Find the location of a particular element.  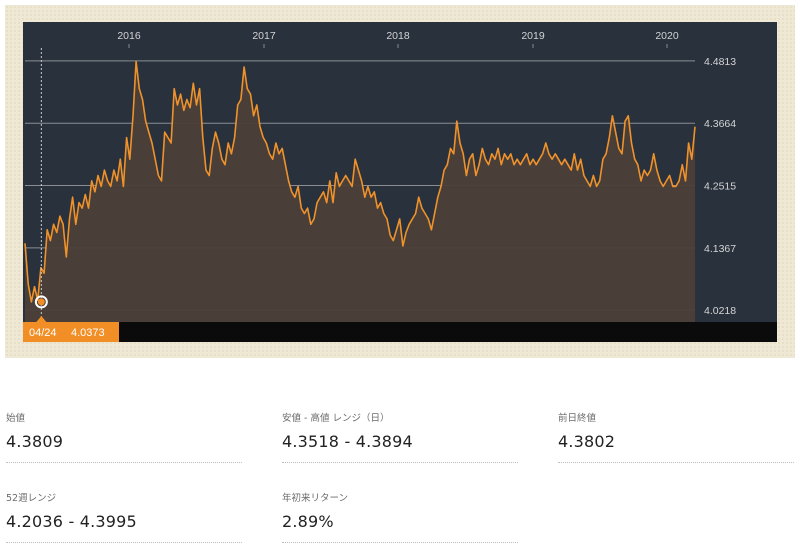

x-tick-label: 2018 is located at coordinates (398, 36).